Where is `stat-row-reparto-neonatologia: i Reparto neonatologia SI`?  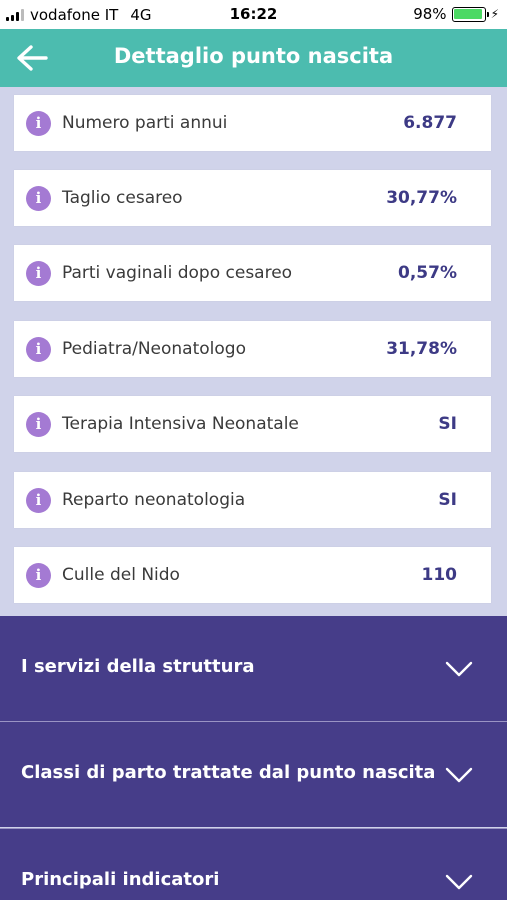
stat-row-reparto-neonatologia: i Reparto neonatologia SI is located at coordinates (252, 500).